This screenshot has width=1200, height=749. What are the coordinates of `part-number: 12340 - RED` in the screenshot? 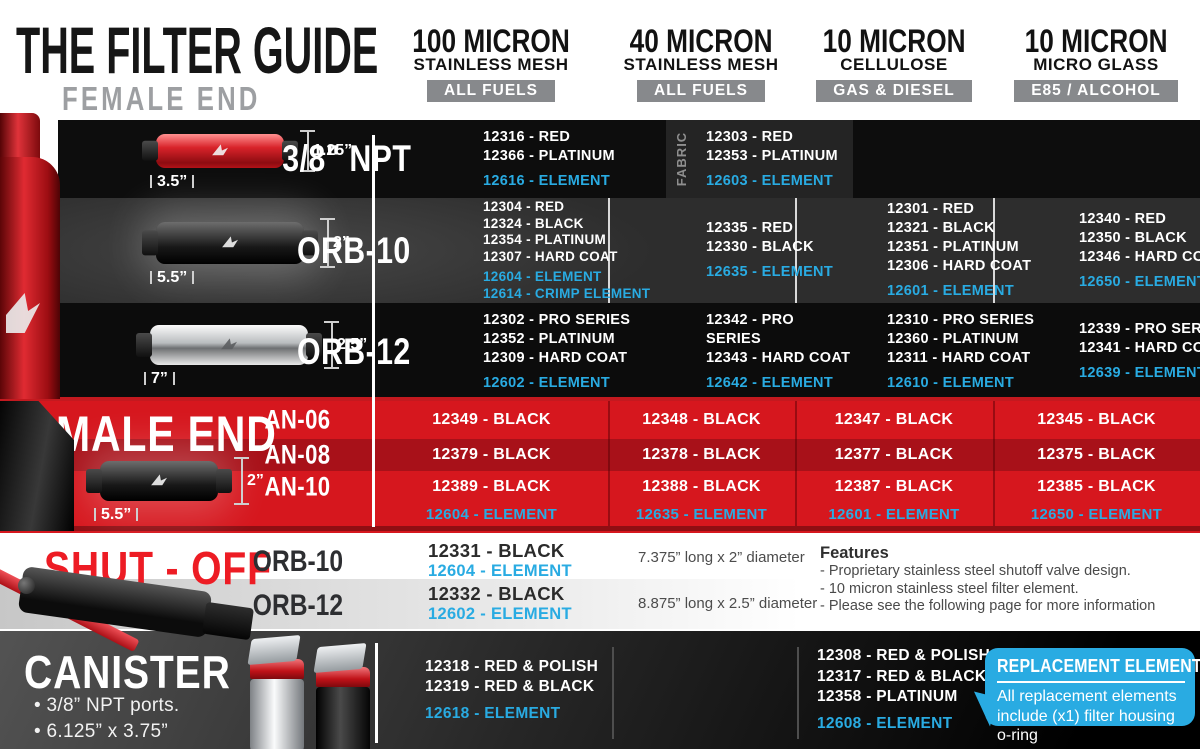 It's located at (1123, 218).